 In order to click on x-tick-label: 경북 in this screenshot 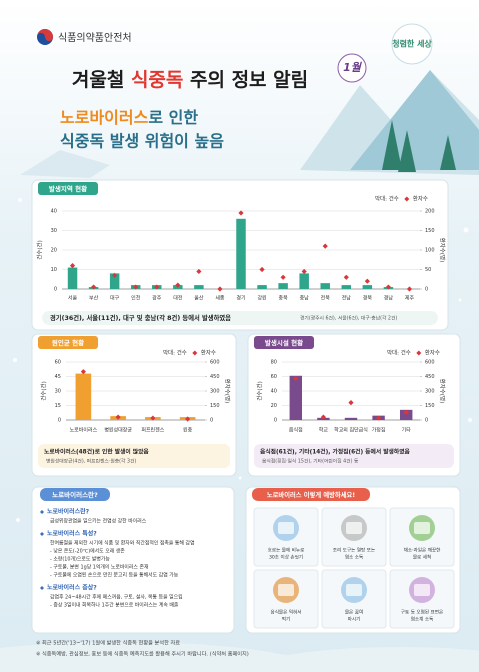, I will do `click(368, 298)`.